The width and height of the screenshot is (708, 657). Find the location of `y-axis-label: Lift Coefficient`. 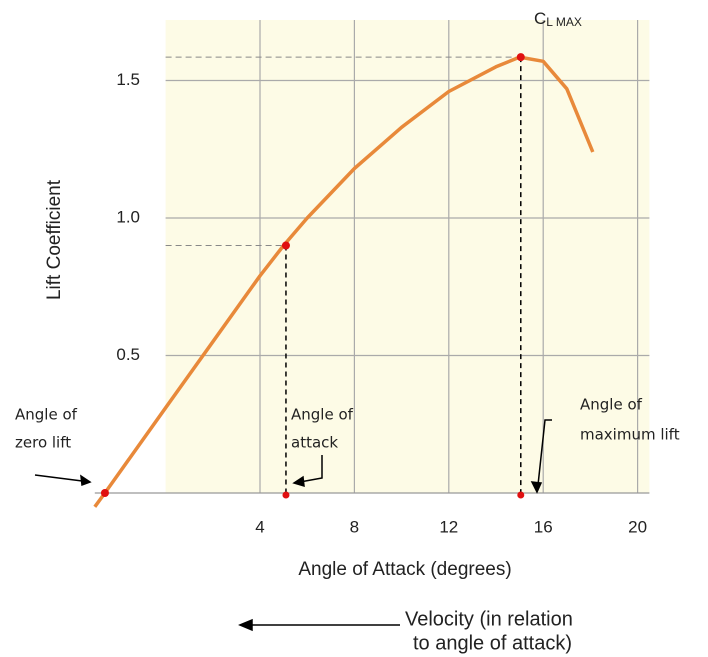

y-axis-label: Lift Coefficient is located at coordinates (54, 239).